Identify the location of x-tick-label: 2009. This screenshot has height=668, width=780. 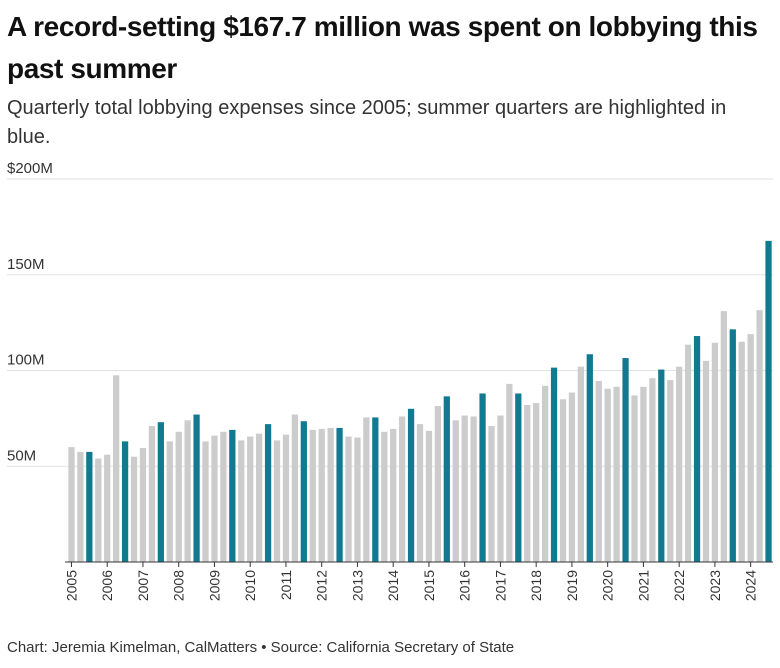
(214, 585).